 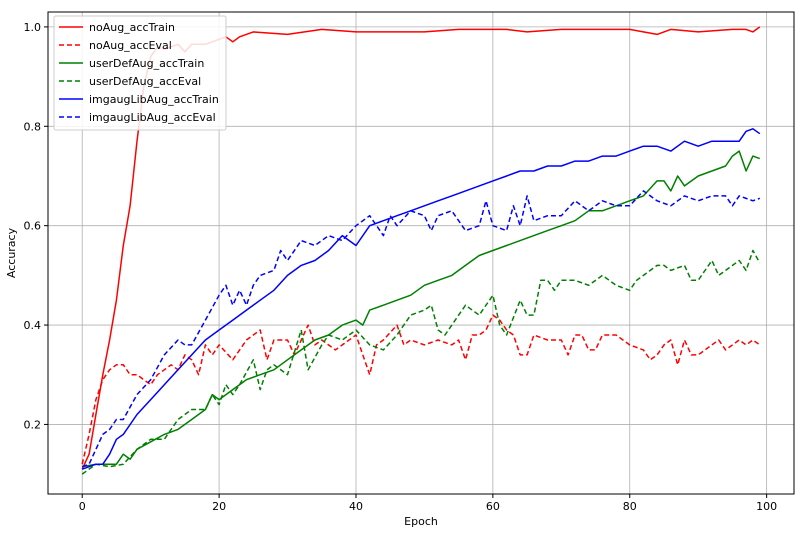 I want to click on y-tick-label: 0.6, so click(x=33, y=226).